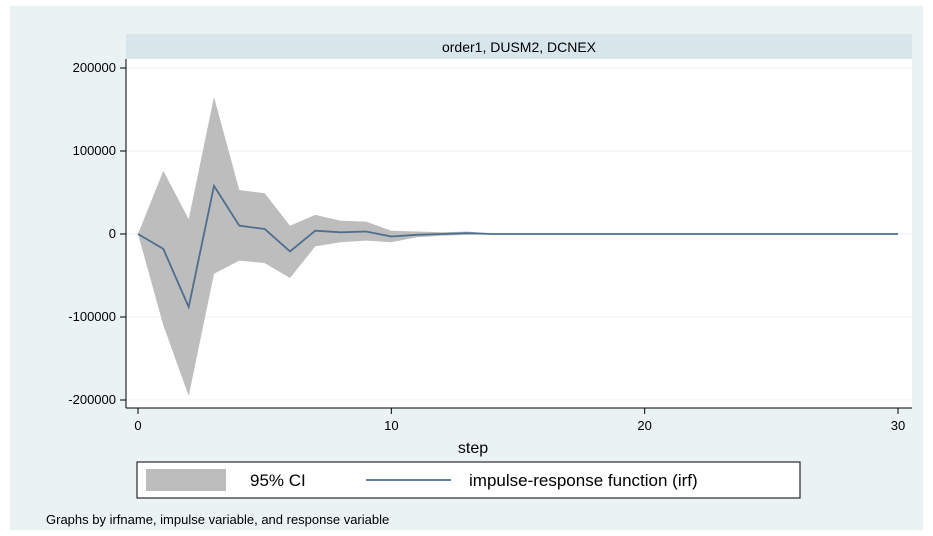 The width and height of the screenshot is (933, 536). I want to click on panel-title: order1, DUSM2, DCNEX, so click(519, 47).